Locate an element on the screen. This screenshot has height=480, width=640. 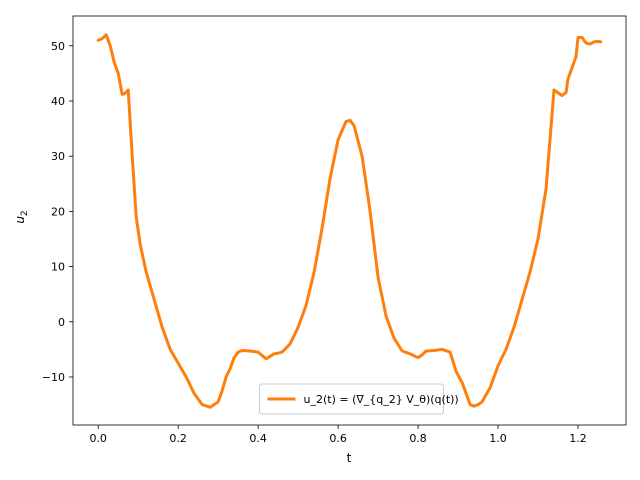
x-tick-label: 0.8 is located at coordinates (418, 438).